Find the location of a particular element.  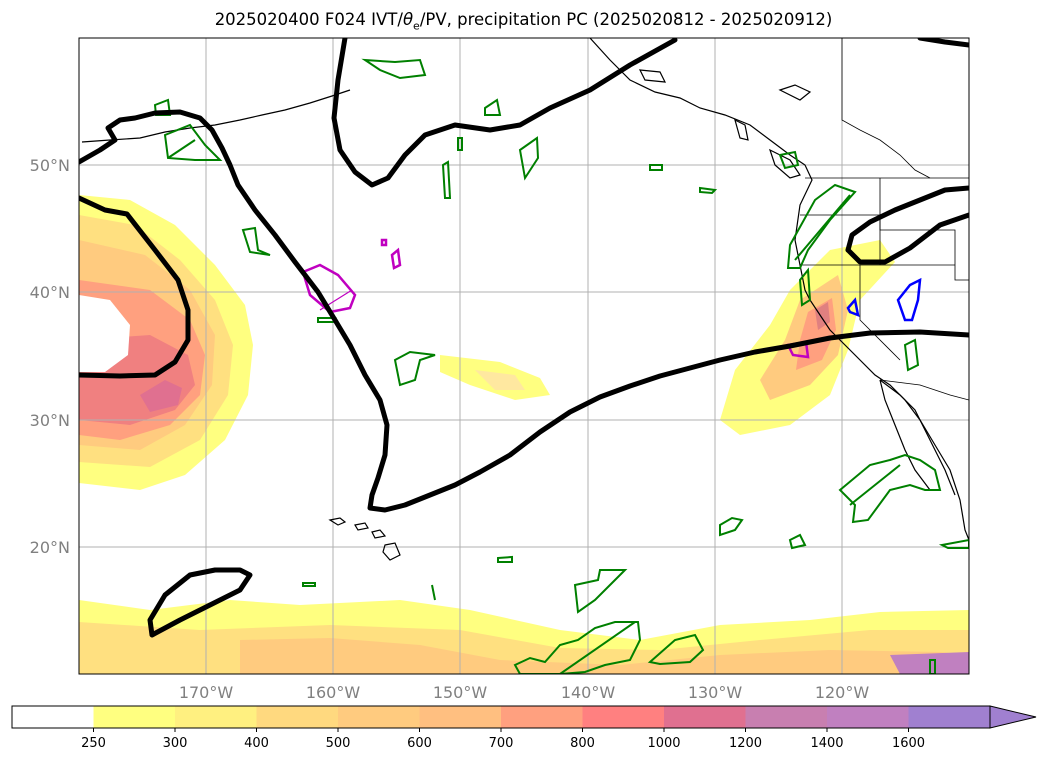

colorbar-label: 1400 is located at coordinates (826, 743).